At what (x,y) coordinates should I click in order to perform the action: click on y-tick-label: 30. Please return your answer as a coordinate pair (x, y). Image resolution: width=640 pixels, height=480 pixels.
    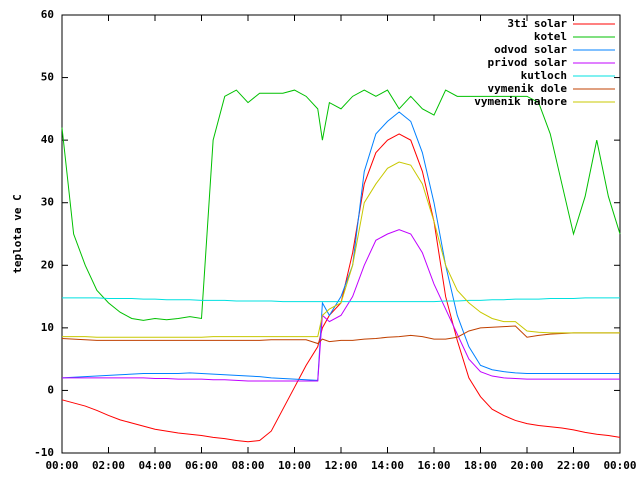
    Looking at the image, I should click on (47, 202).